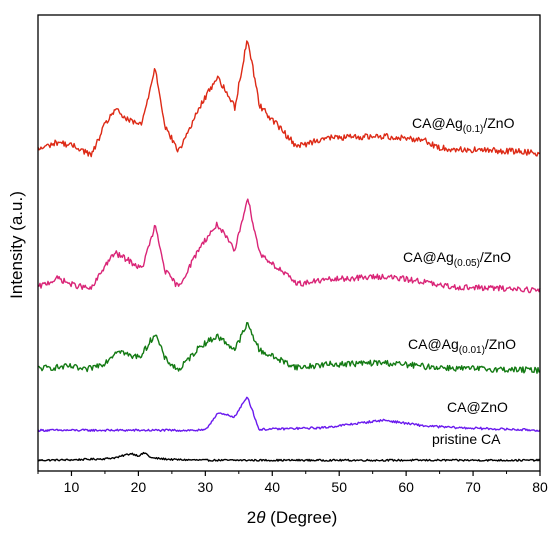 Image resolution: width=550 pixels, height=533 pixels. I want to click on x-axis-title-symbol: θ, so click(261, 517).